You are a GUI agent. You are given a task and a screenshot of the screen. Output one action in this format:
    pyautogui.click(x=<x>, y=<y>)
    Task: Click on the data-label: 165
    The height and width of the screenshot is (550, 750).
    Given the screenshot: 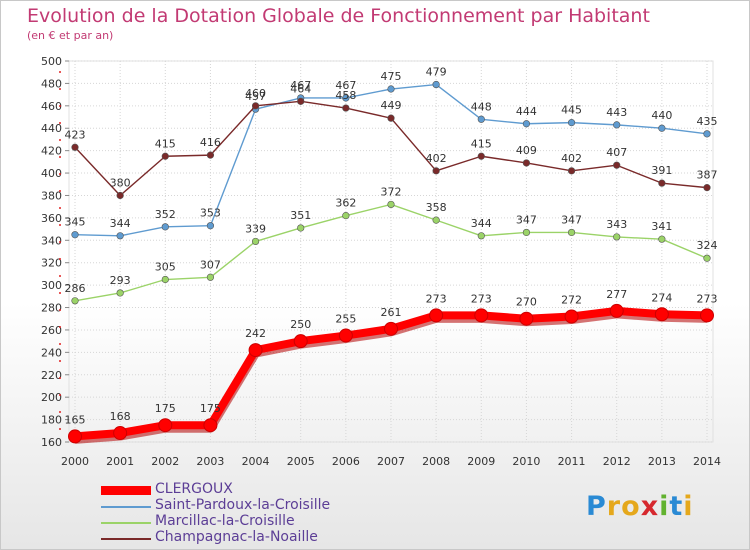 What is the action you would take?
    pyautogui.click(x=75, y=419)
    